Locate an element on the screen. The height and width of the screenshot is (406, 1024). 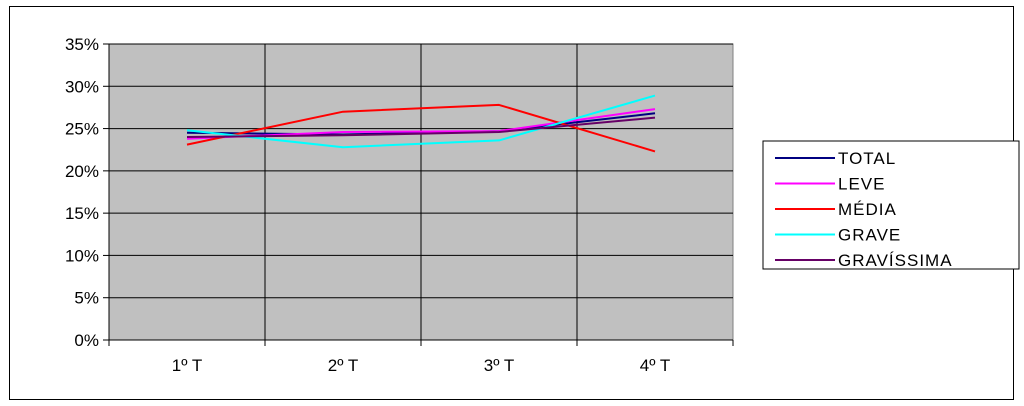
series-lines is located at coordinates (421, 123).